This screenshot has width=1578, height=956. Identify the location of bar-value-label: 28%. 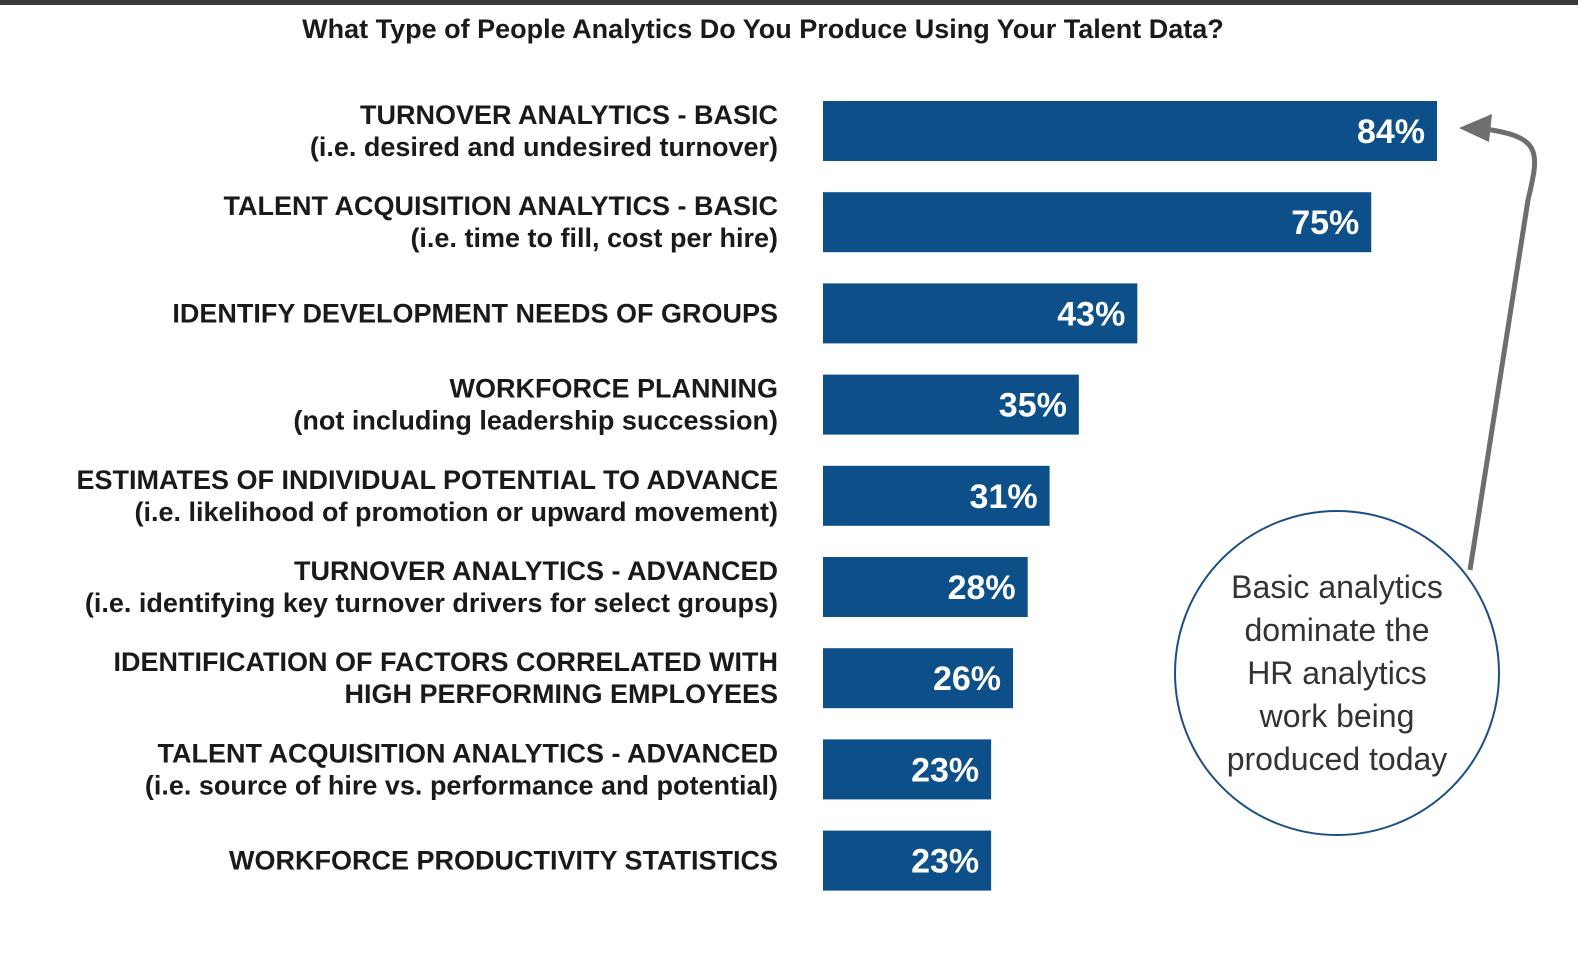
(982, 588).